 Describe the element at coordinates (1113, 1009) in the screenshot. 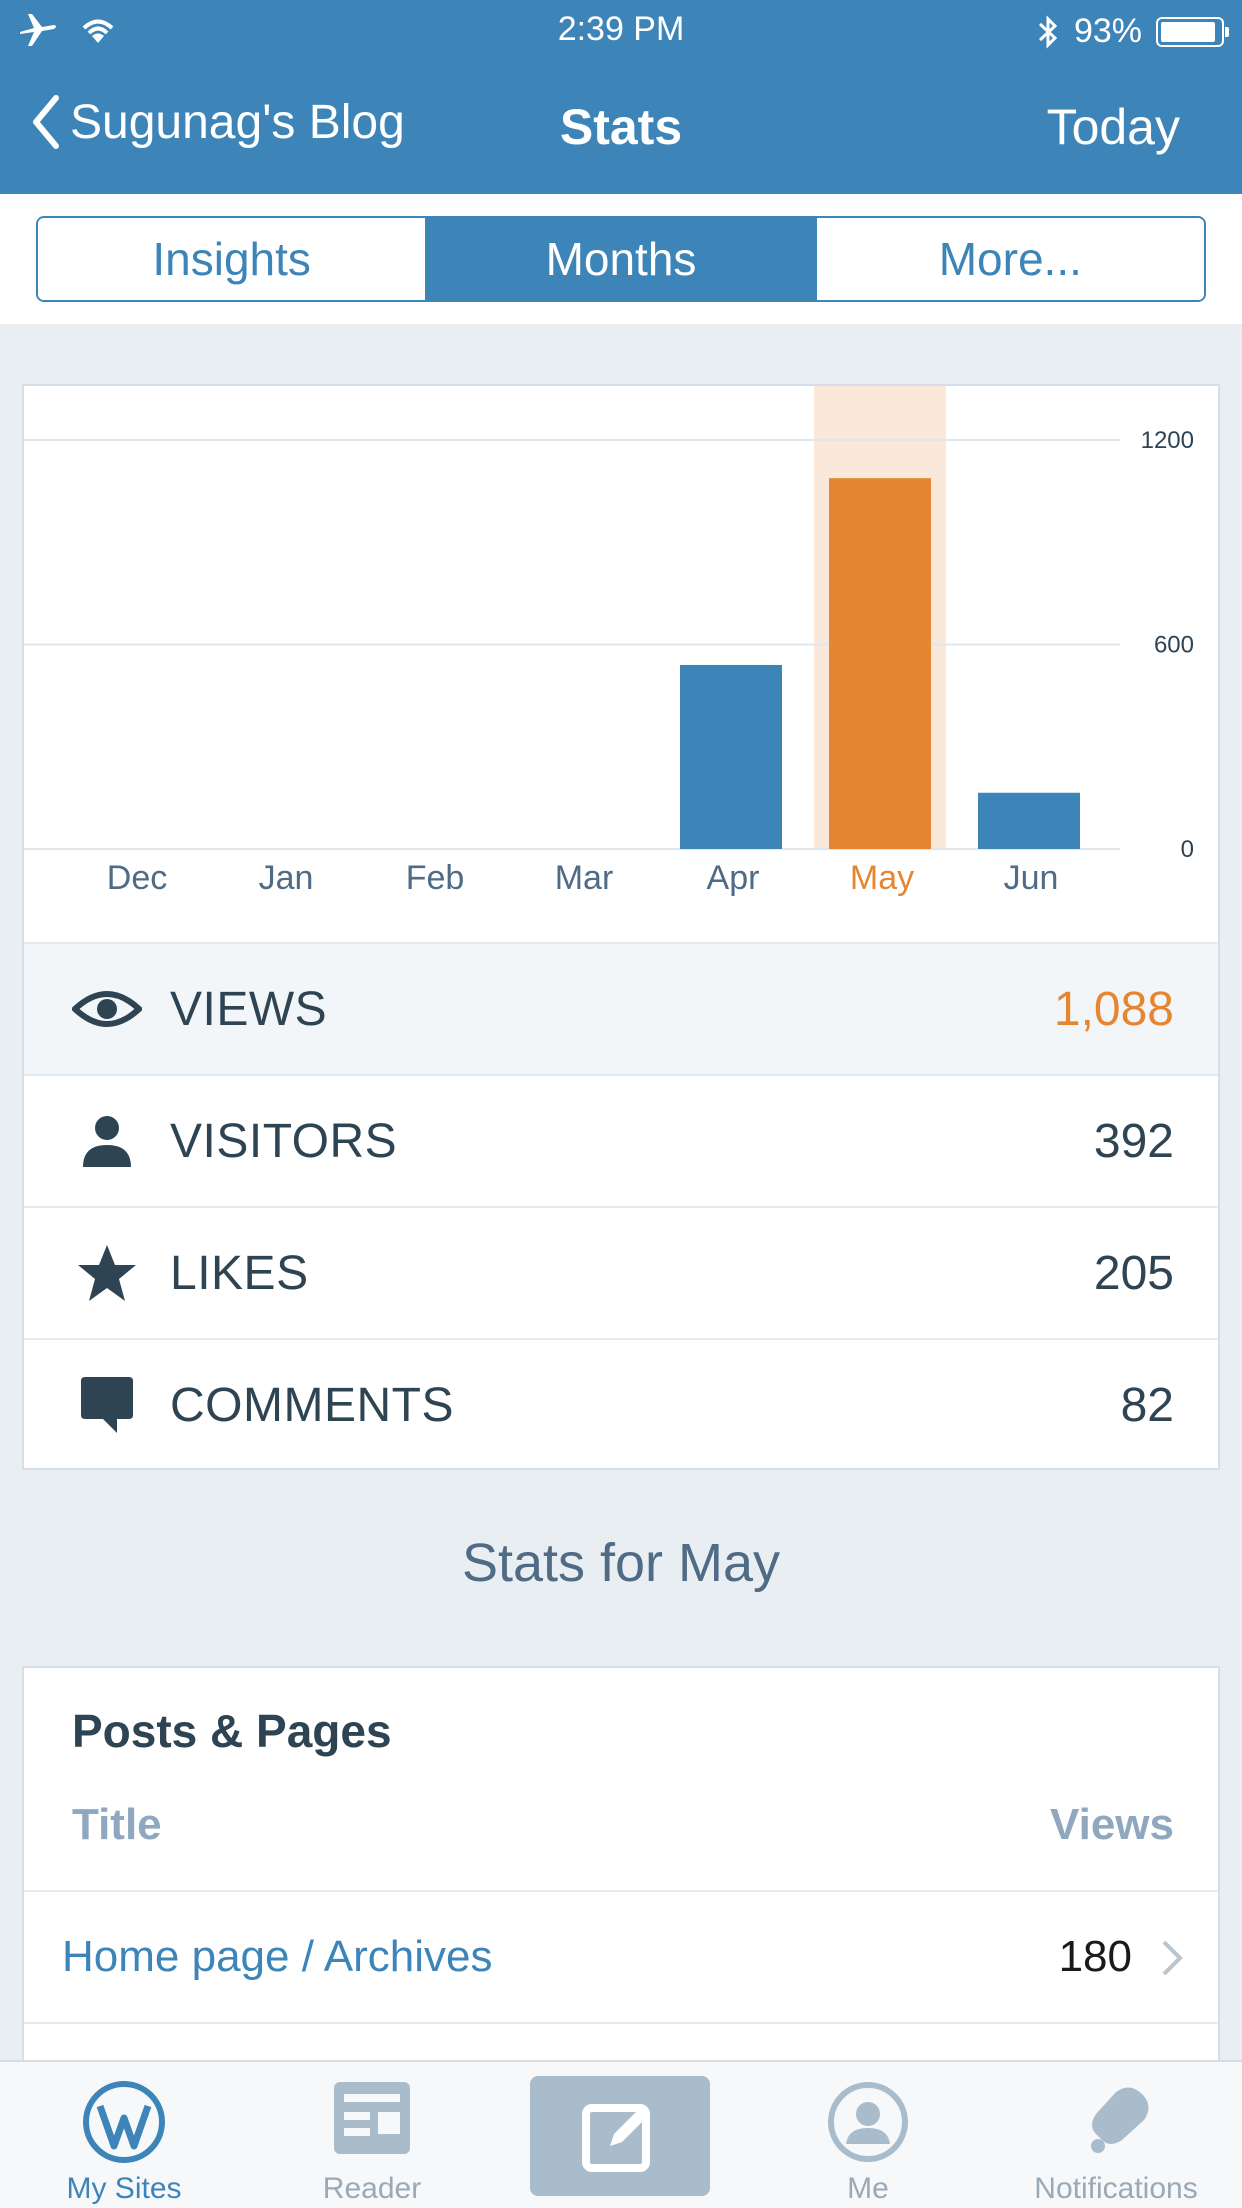

I see `stat-value: 1,088` at that location.